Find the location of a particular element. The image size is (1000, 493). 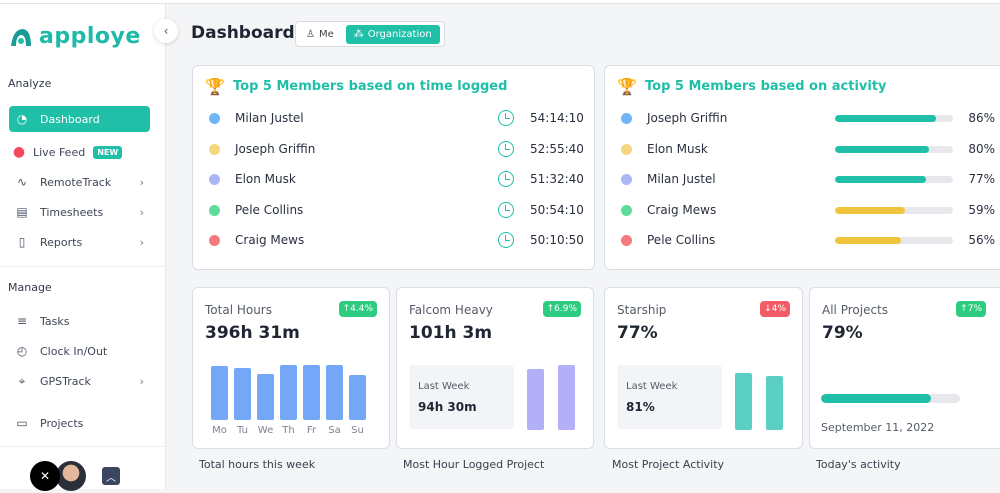

member-row: Milan Justel 77% is located at coordinates (802, 180).